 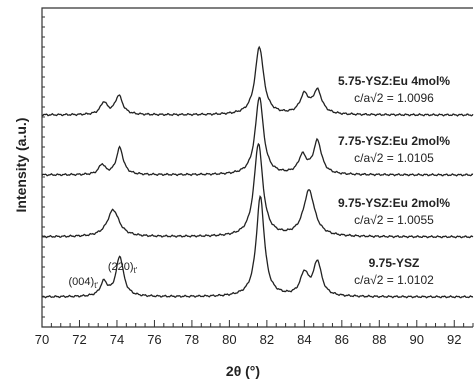 What do you see at coordinates (394, 220) in the screenshot?
I see `series-ratio-label: c/a√2 = 1.0055` at bounding box center [394, 220].